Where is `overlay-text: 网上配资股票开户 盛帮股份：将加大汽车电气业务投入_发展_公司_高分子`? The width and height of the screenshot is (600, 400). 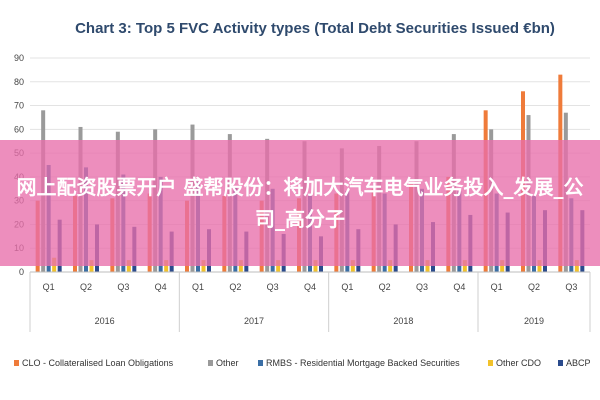
overlay-text: 网上配资股票开户 盛帮股份：将加大汽车电气业务投入_发展_公司_高分子 is located at coordinates (300, 203).